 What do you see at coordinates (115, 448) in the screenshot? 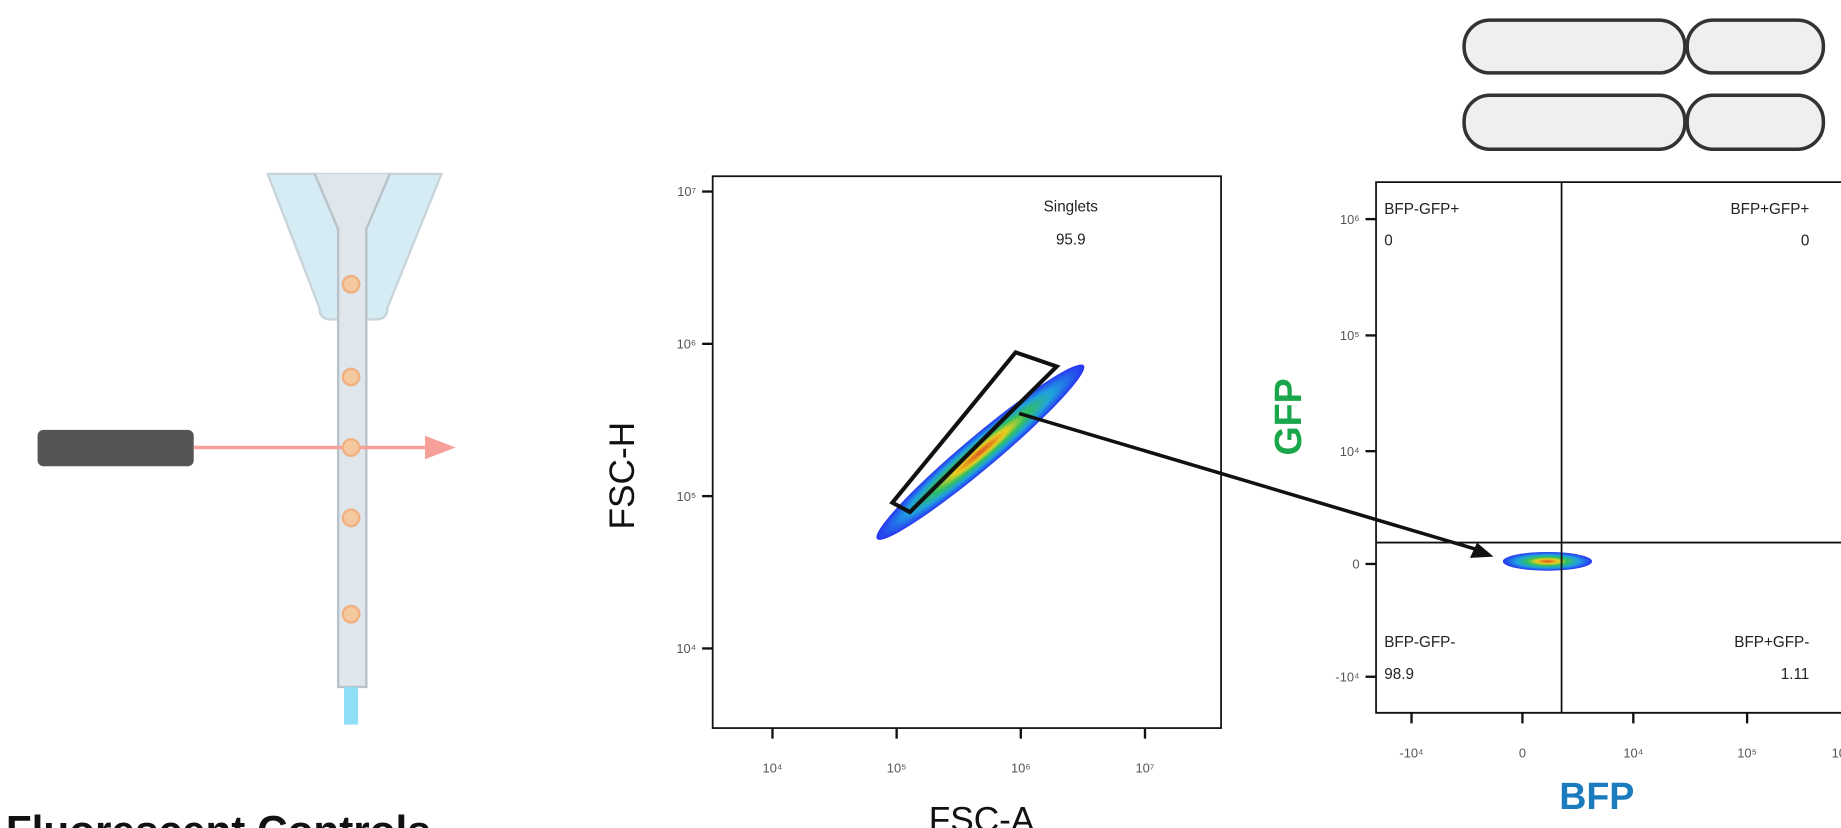
I see `laser` at bounding box center [115, 448].